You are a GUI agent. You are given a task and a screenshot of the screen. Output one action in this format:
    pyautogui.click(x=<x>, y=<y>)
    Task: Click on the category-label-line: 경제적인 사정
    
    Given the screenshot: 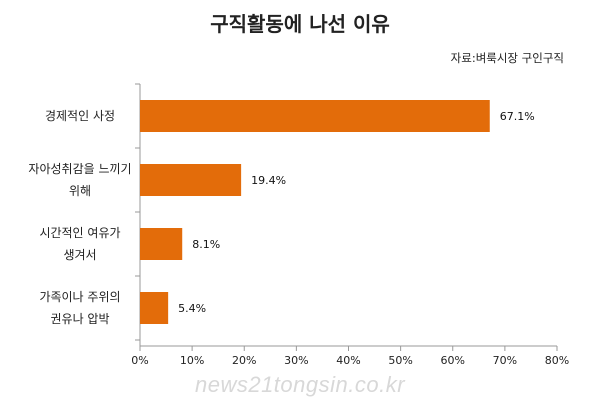 What is the action you would take?
    pyautogui.click(x=80, y=116)
    